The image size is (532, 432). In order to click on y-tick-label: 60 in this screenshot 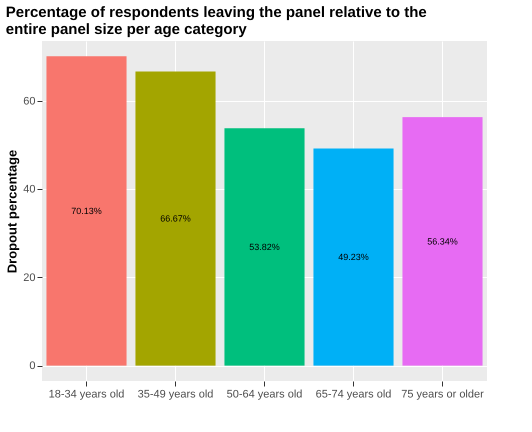, I will do `click(29, 101)`.